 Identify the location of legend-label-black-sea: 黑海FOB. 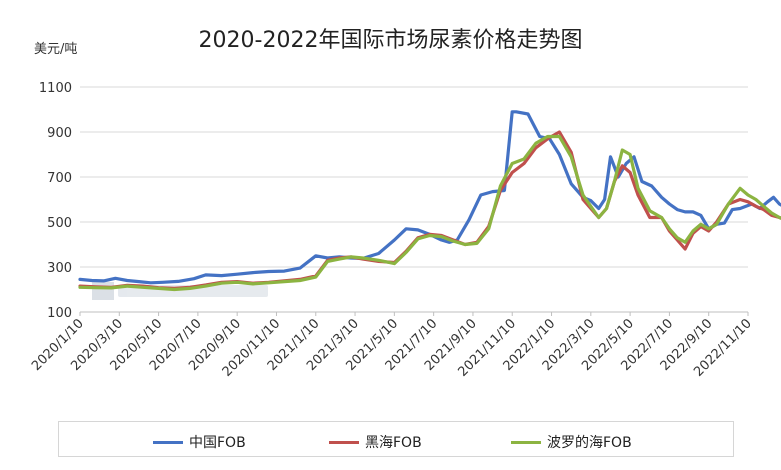
(393, 443).